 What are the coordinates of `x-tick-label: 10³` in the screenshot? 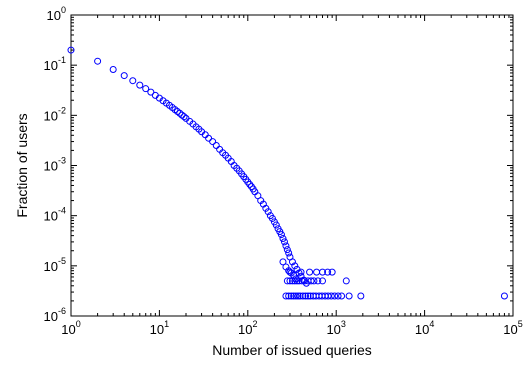 It's located at (335, 328).